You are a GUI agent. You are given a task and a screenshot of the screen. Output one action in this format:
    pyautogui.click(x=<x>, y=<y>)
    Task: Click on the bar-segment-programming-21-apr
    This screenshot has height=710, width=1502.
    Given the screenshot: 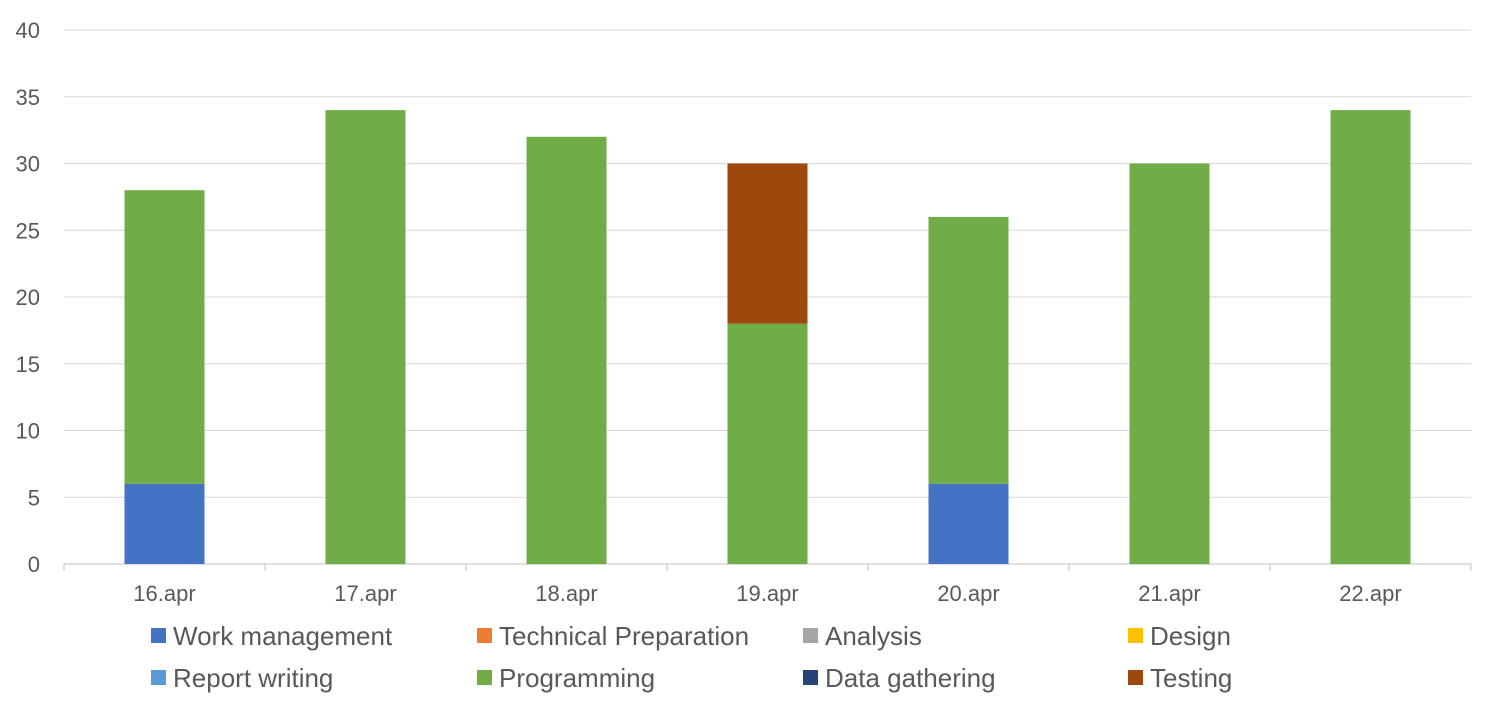 What is the action you would take?
    pyautogui.click(x=1169, y=363)
    